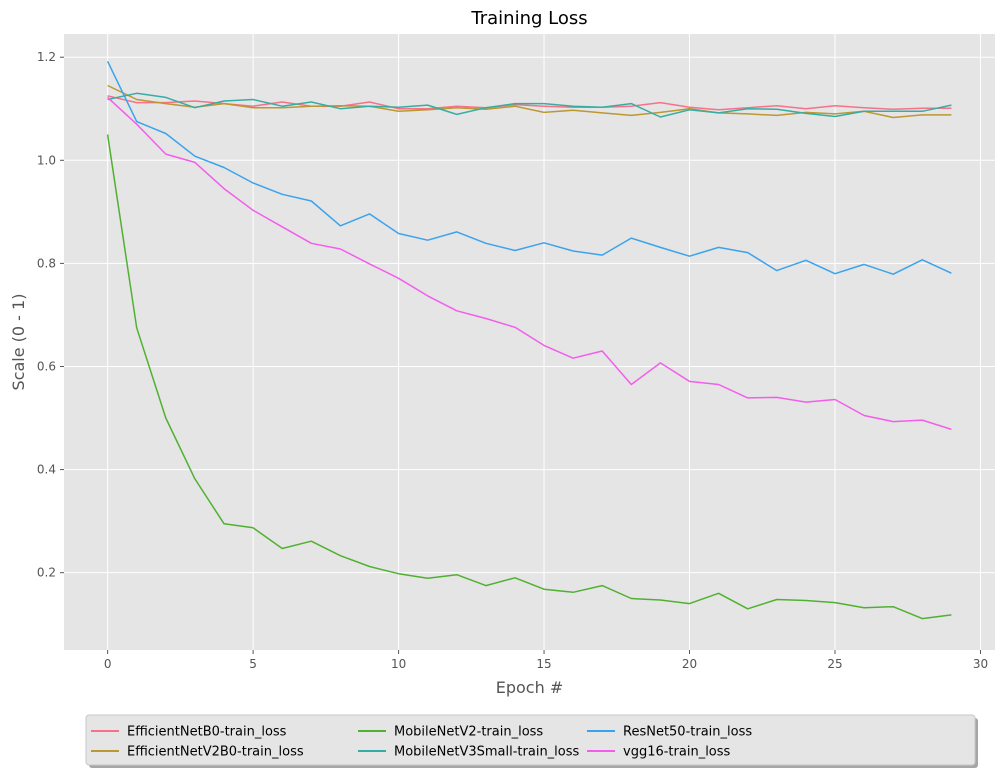 Image resolution: width=1005 pixels, height=774 pixels. I want to click on legend-label: MobileNetV3Small-train_loss, so click(487, 752).